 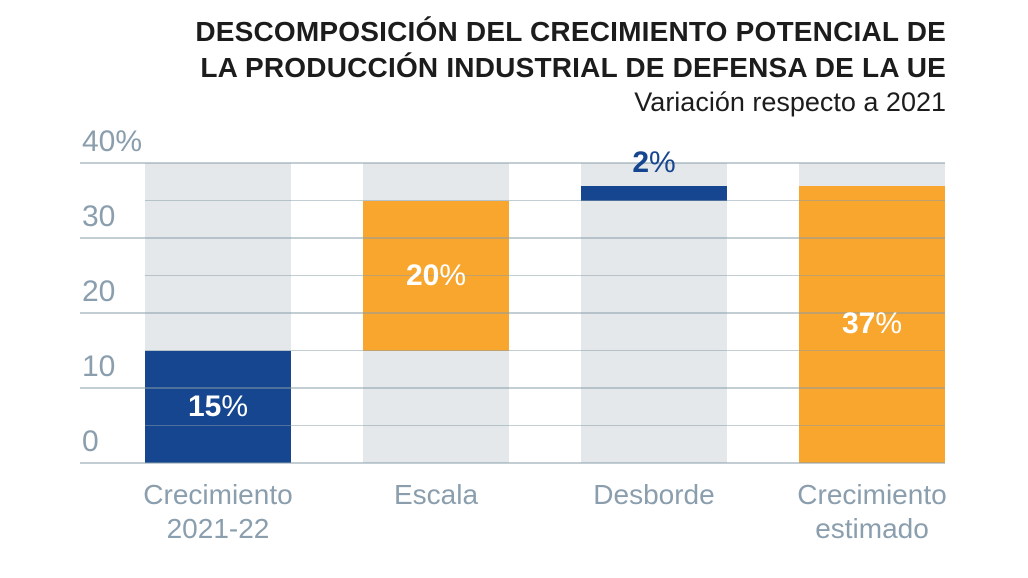 I want to click on x-category-label-line: Escala, so click(x=436, y=494).